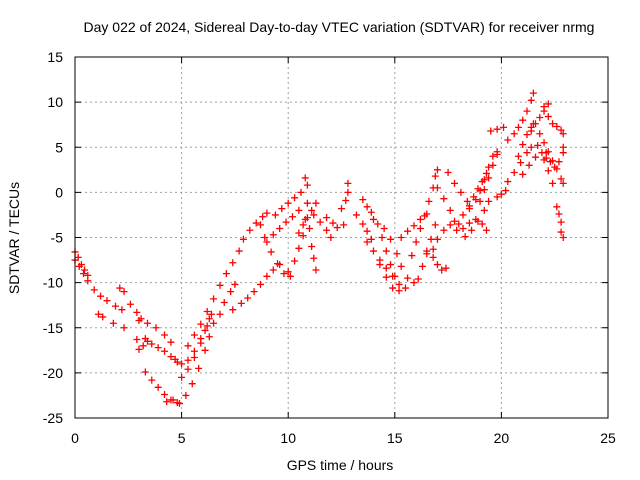 The height and width of the screenshot is (480, 640). Describe the element at coordinates (53, 418) in the screenshot. I see `y-tick-label: -25` at that location.